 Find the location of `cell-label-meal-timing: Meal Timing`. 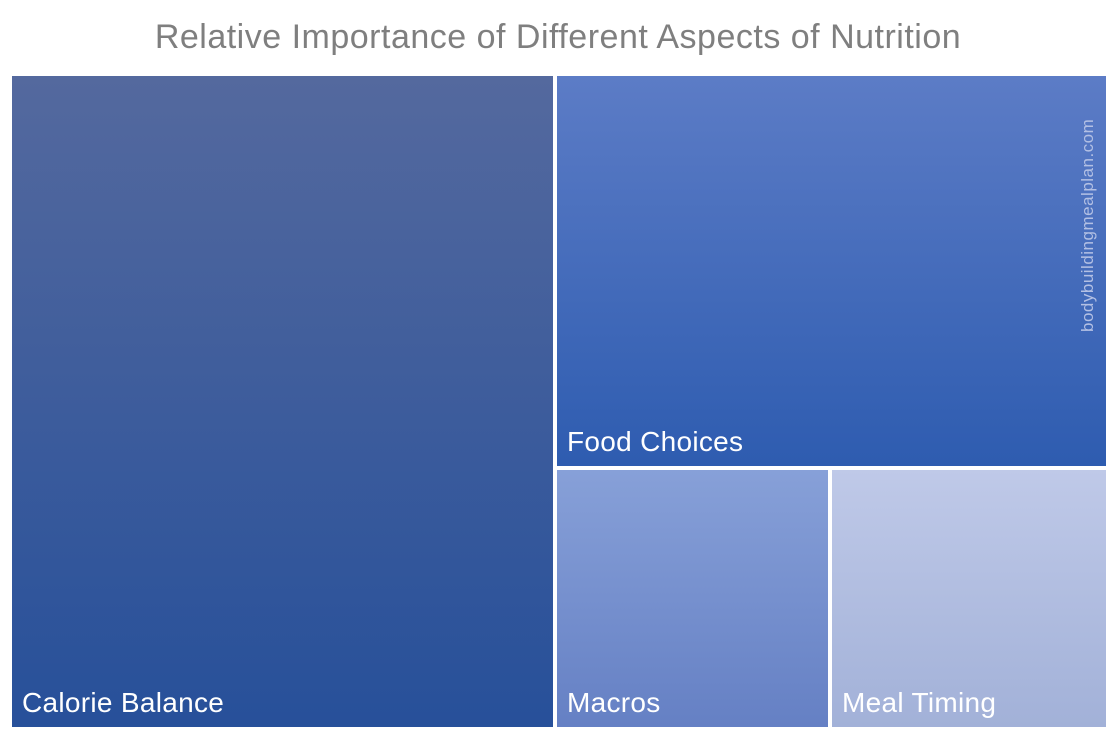

cell-label-meal-timing: Meal Timing is located at coordinates (919, 702).